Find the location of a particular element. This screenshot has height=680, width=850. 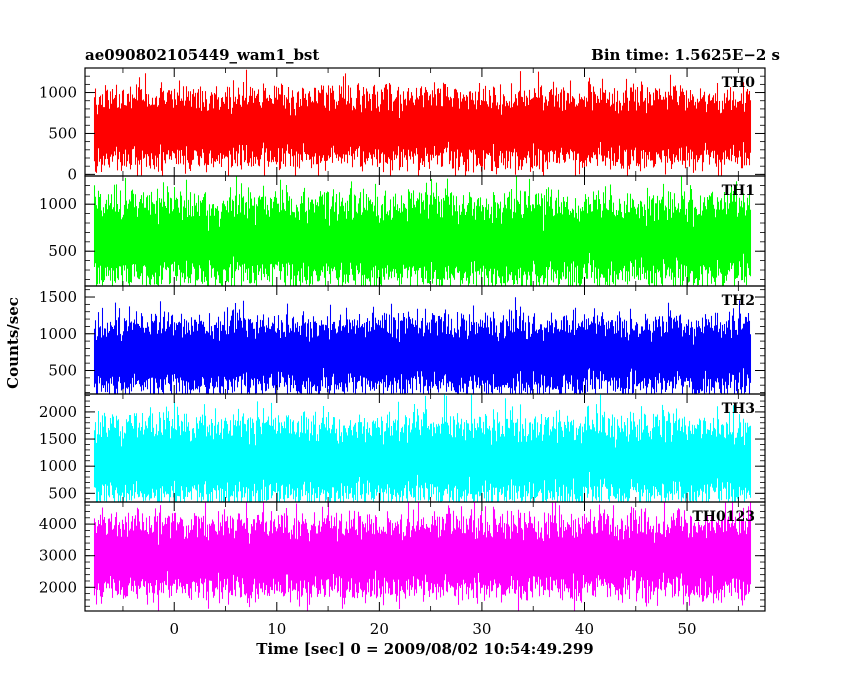

series-th0-line is located at coordinates (422, 122).